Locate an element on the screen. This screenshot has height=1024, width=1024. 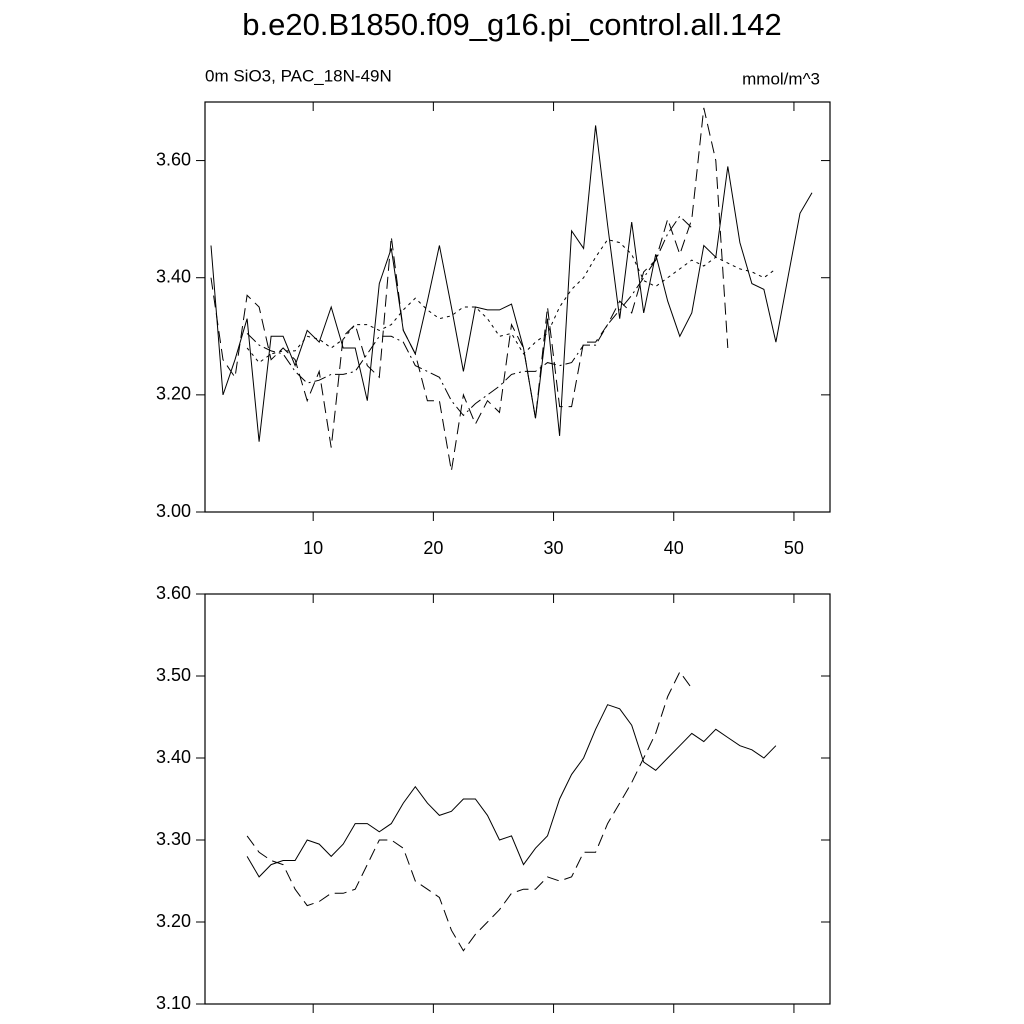
x-tick-label: 20 is located at coordinates (433, 548).